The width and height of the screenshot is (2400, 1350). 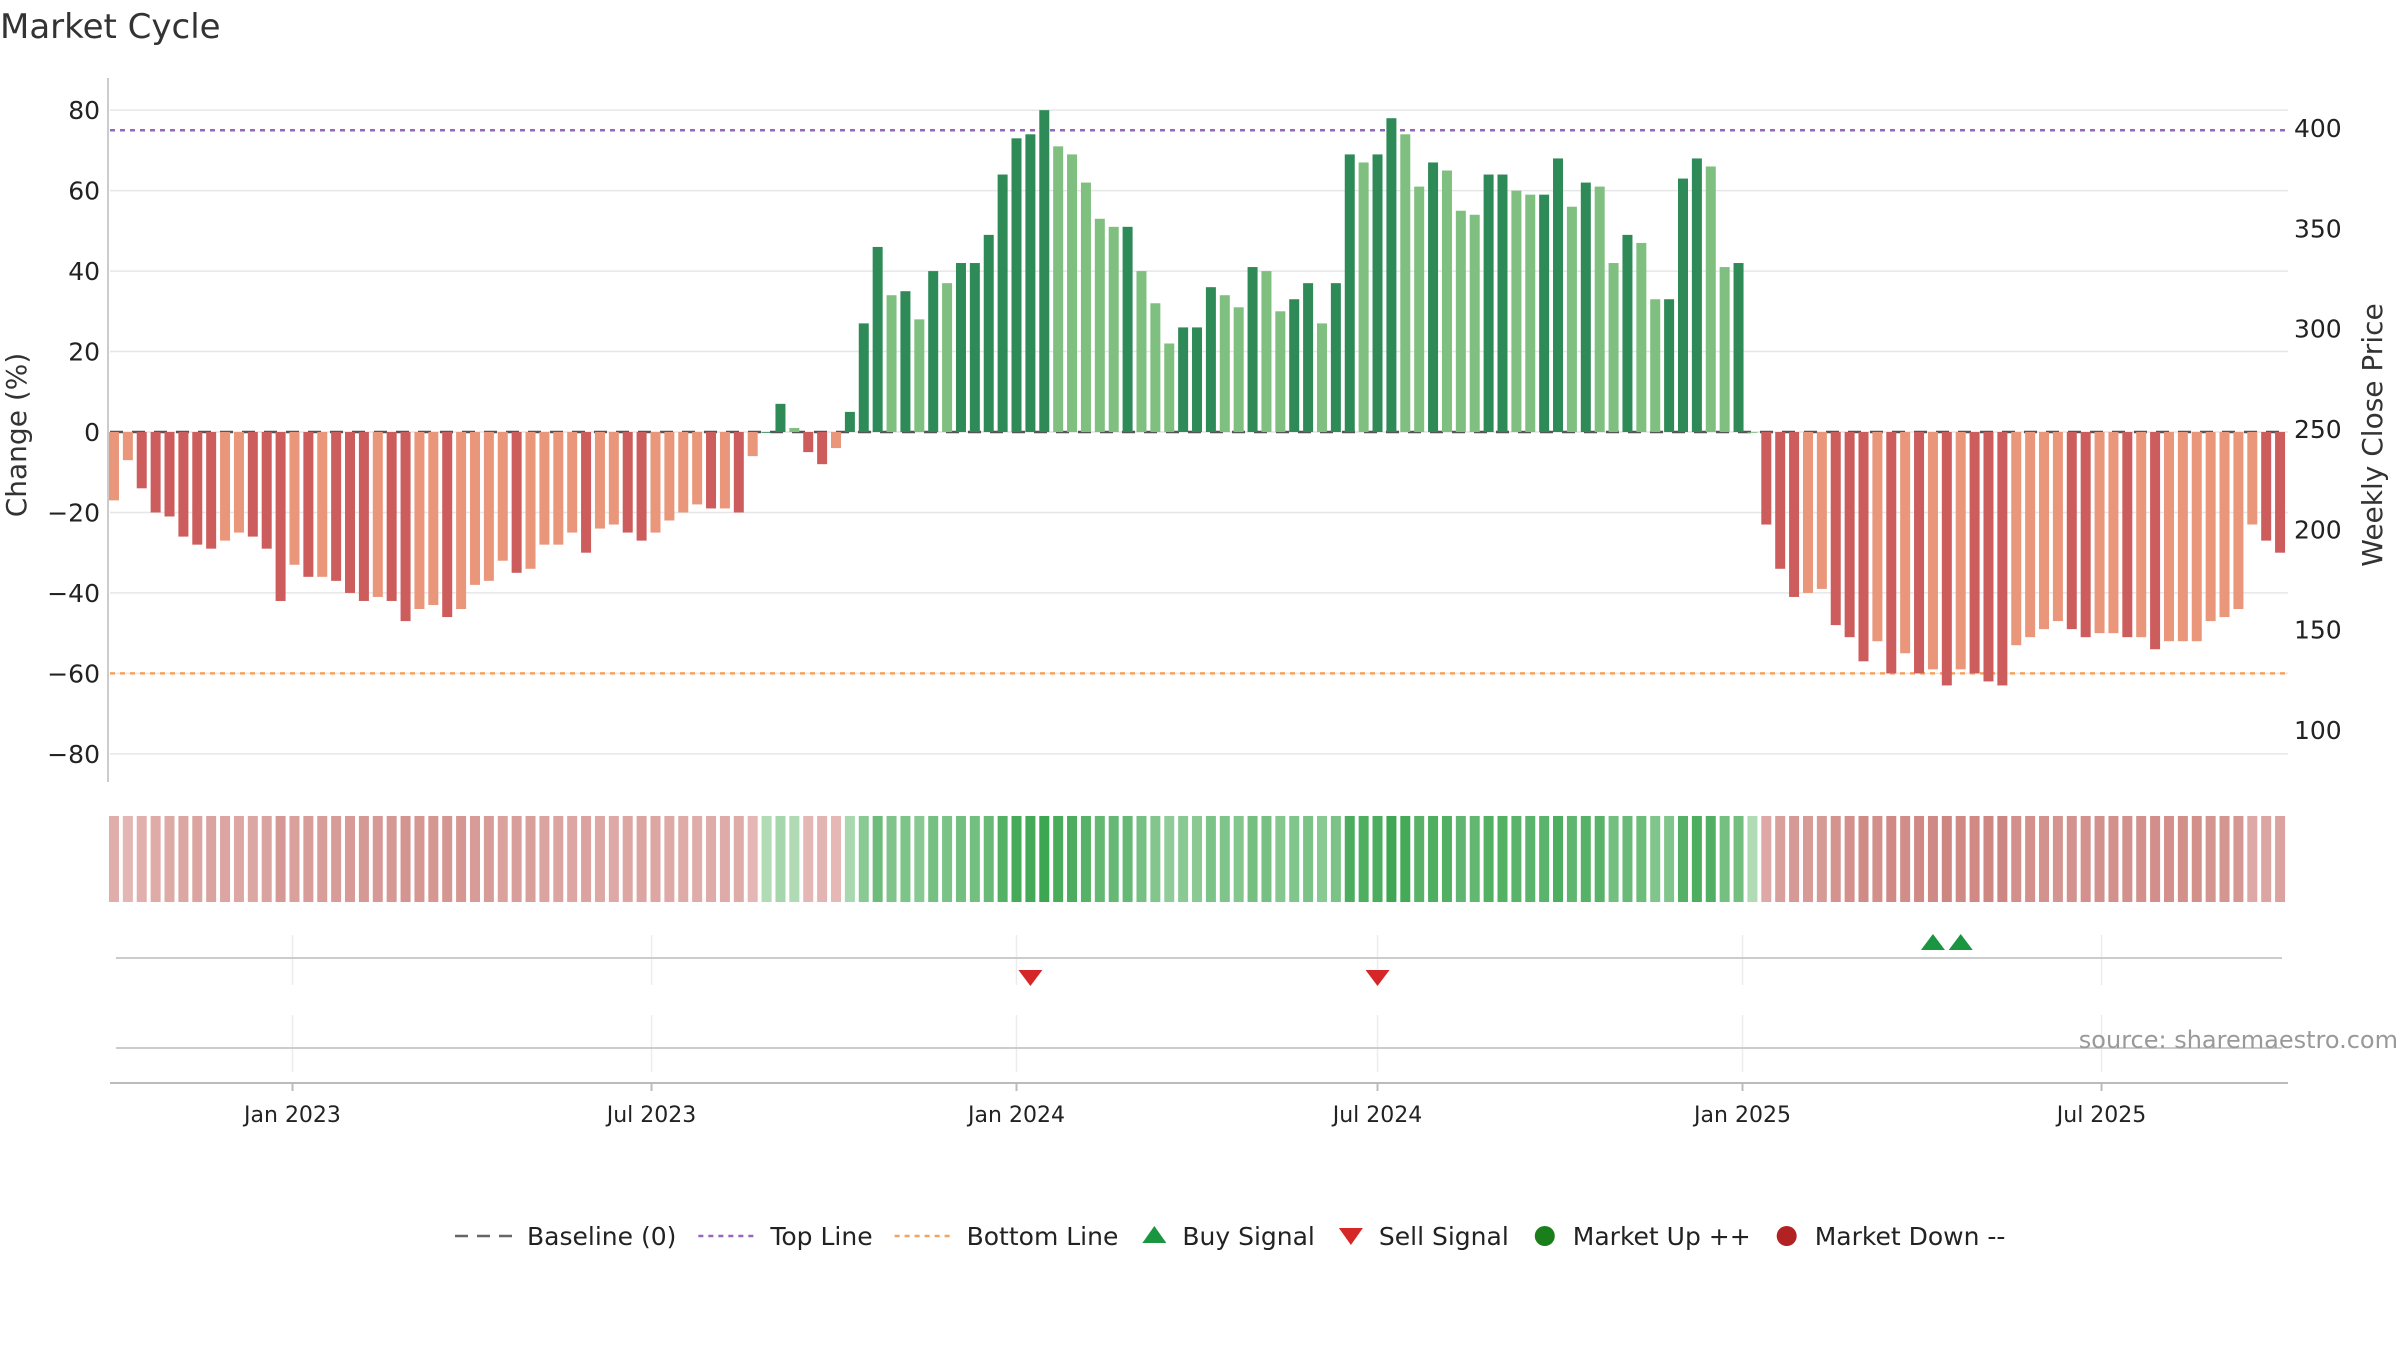 I want to click on y2-tick-label: 100, so click(x=2318, y=730).